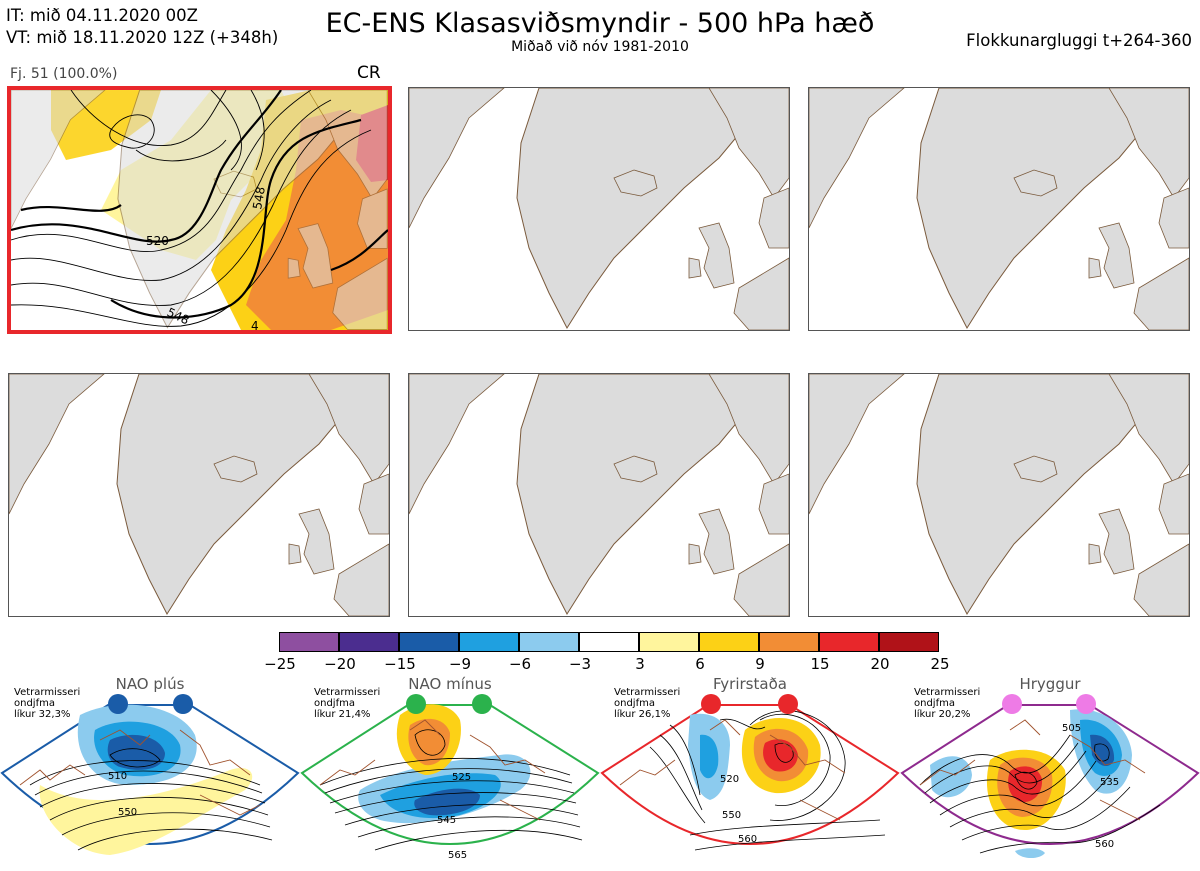  Describe the element at coordinates (580, 664) in the screenshot. I see `colorbar-tick: −3` at that location.